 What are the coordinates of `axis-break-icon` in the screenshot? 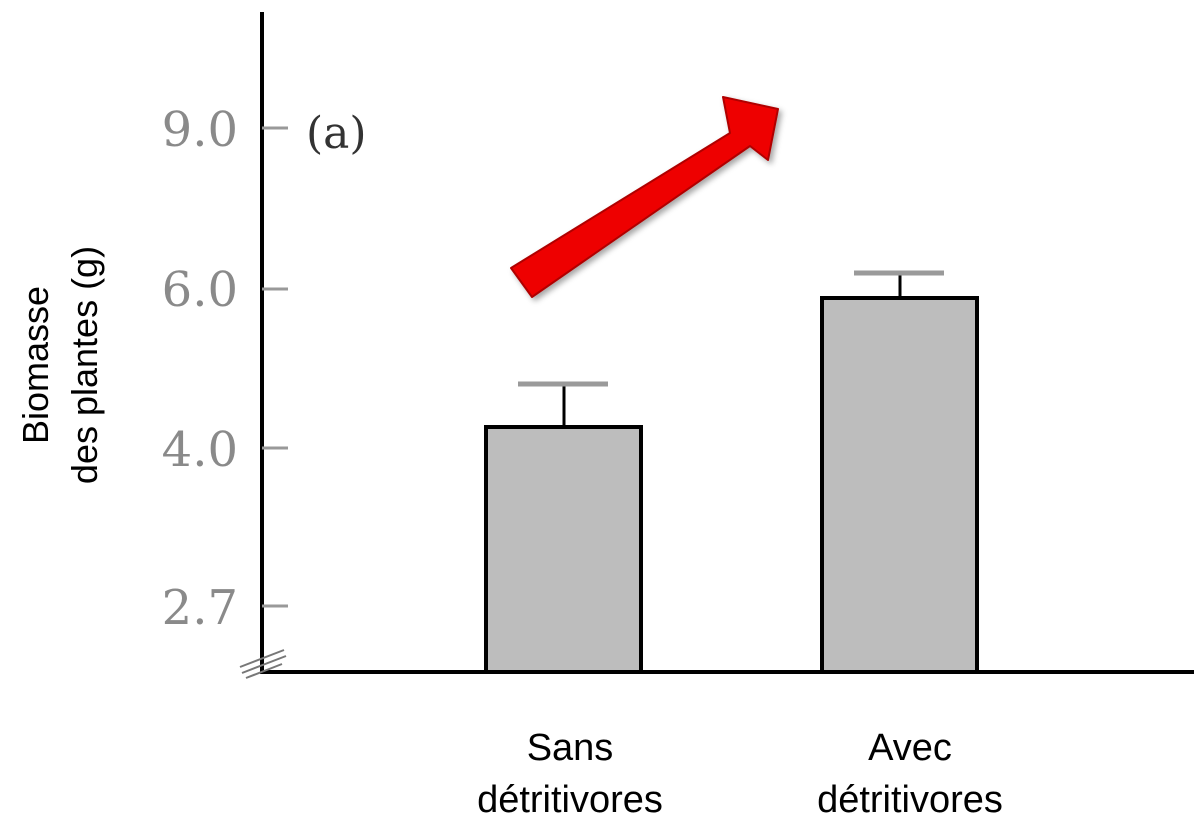 It's located at (263, 664).